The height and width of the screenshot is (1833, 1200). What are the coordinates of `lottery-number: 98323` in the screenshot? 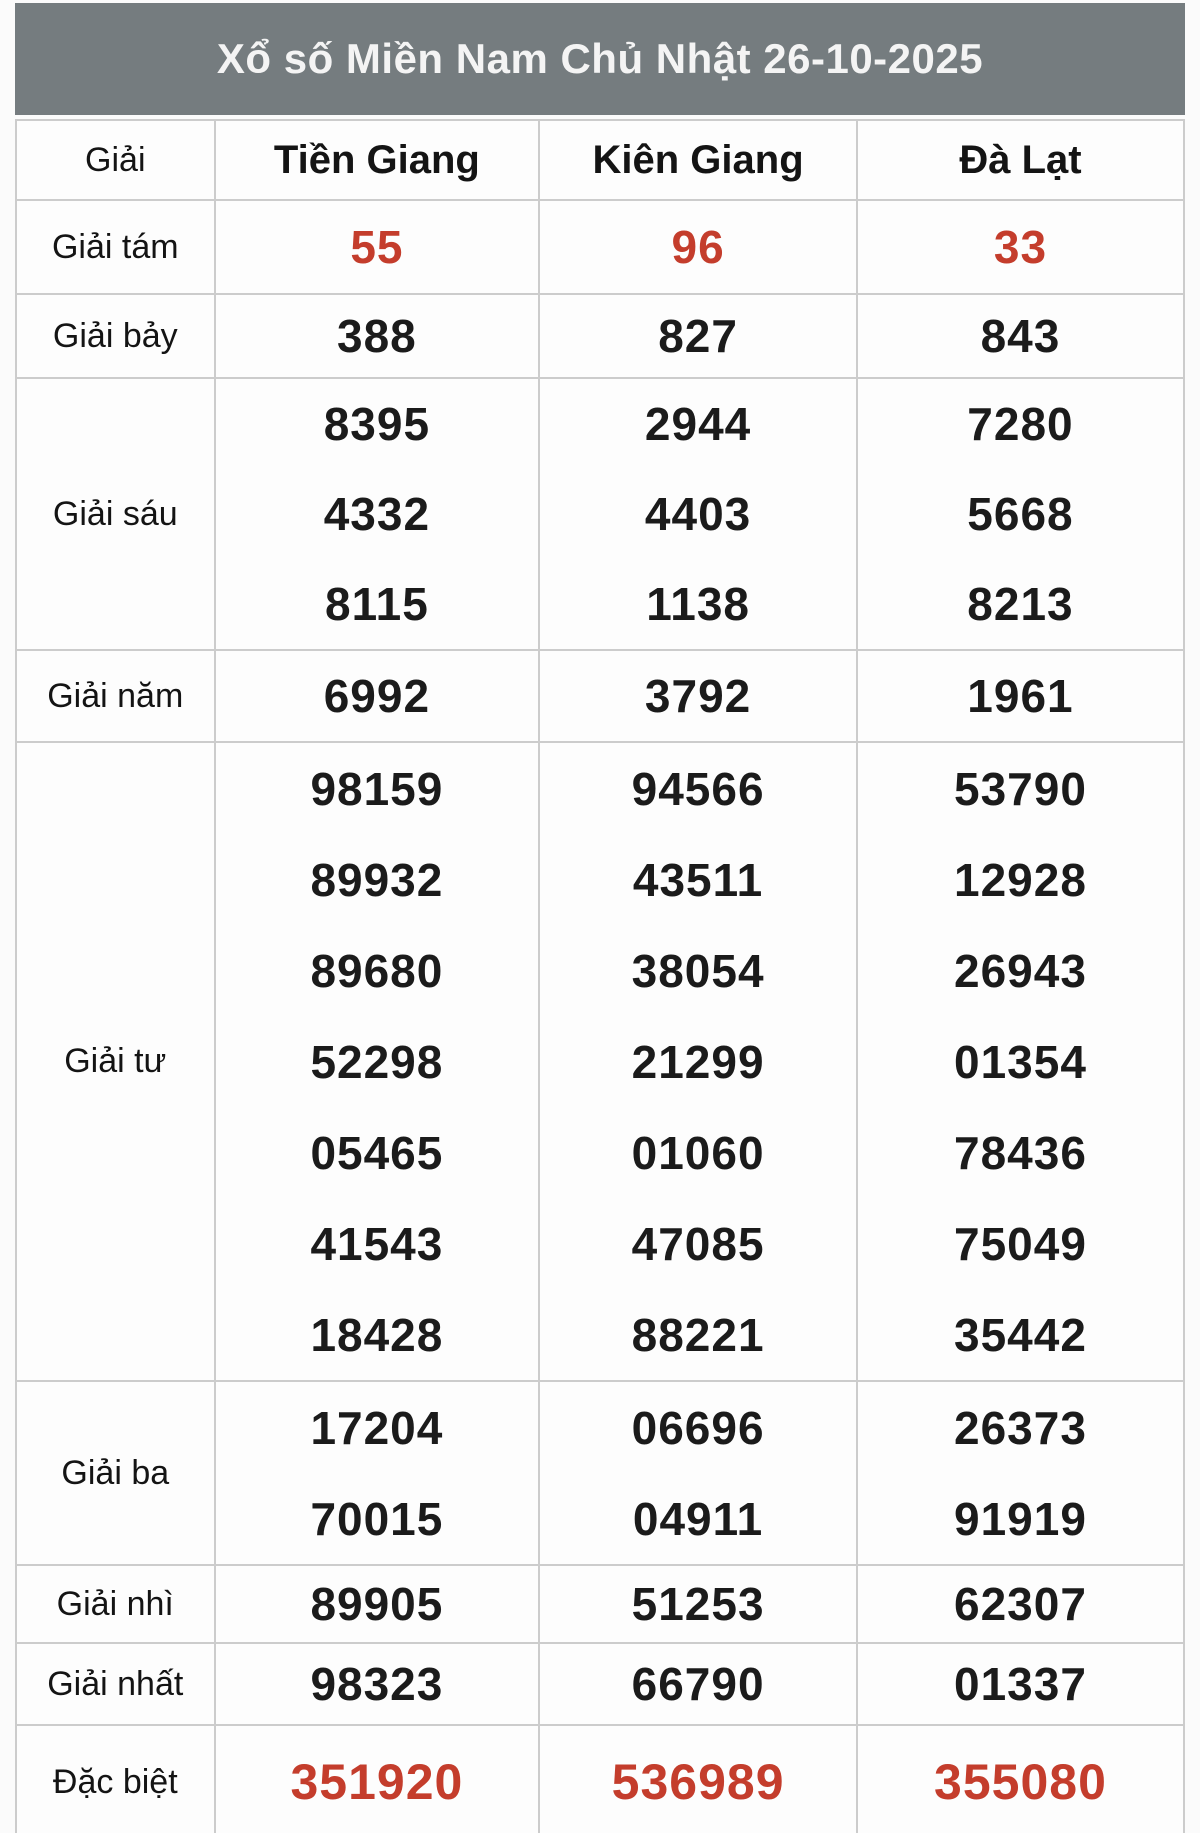 It's located at (377, 1684).